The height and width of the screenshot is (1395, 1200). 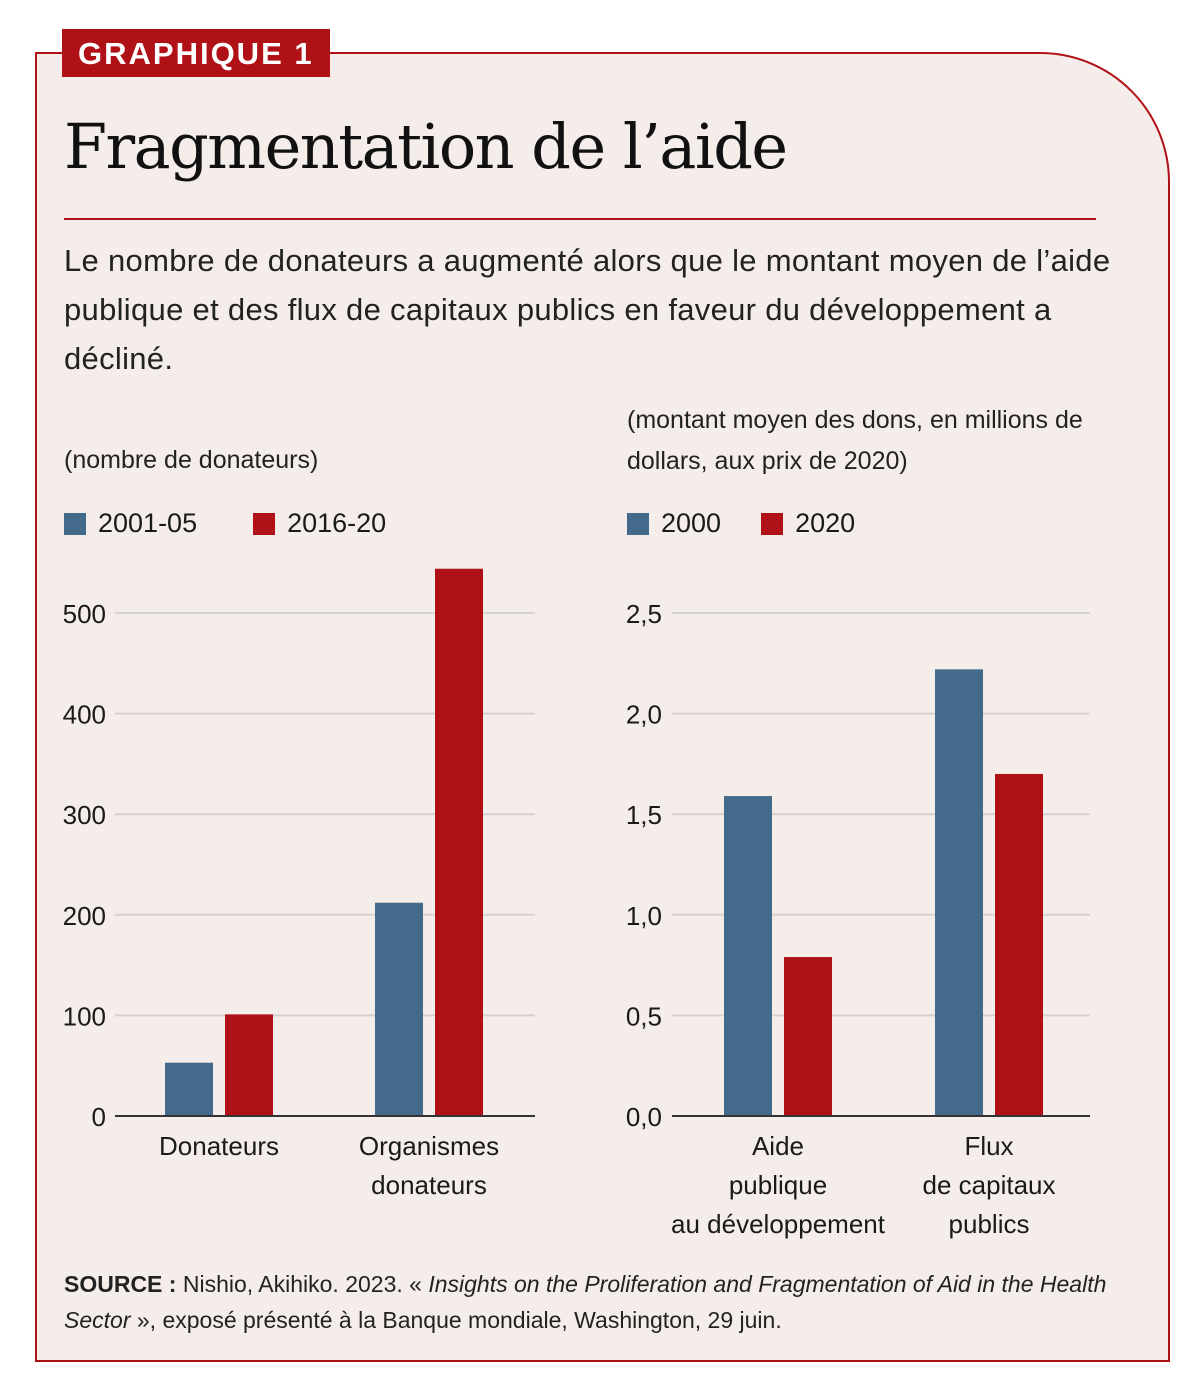 What do you see at coordinates (429, 1146) in the screenshot?
I see `x-category-label: Organismes` at bounding box center [429, 1146].